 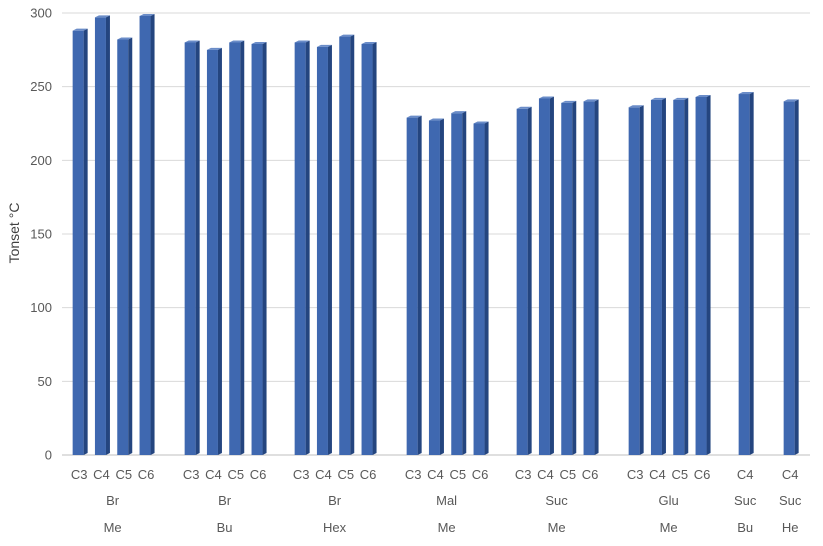 I want to click on y-axis-title: Tonset °C, so click(x=14, y=233).